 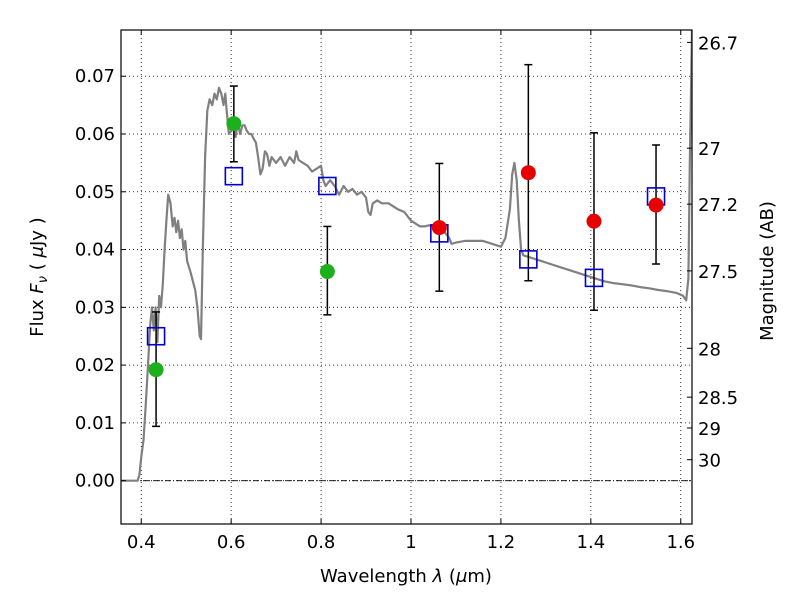 What do you see at coordinates (95, 481) in the screenshot?
I see `y-tick-label: 0.00` at bounding box center [95, 481].